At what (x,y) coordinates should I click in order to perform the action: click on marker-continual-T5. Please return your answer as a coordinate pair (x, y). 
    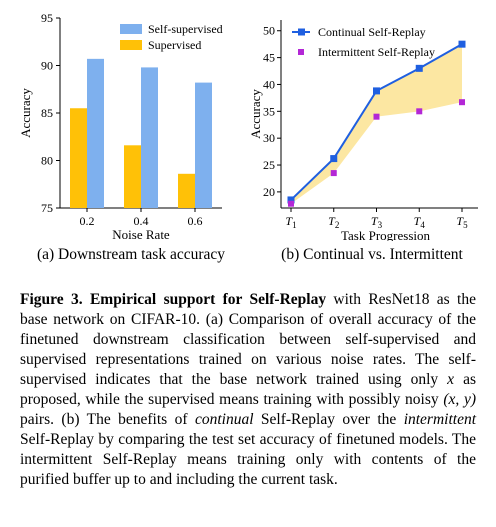
    Looking at the image, I should click on (462, 44).